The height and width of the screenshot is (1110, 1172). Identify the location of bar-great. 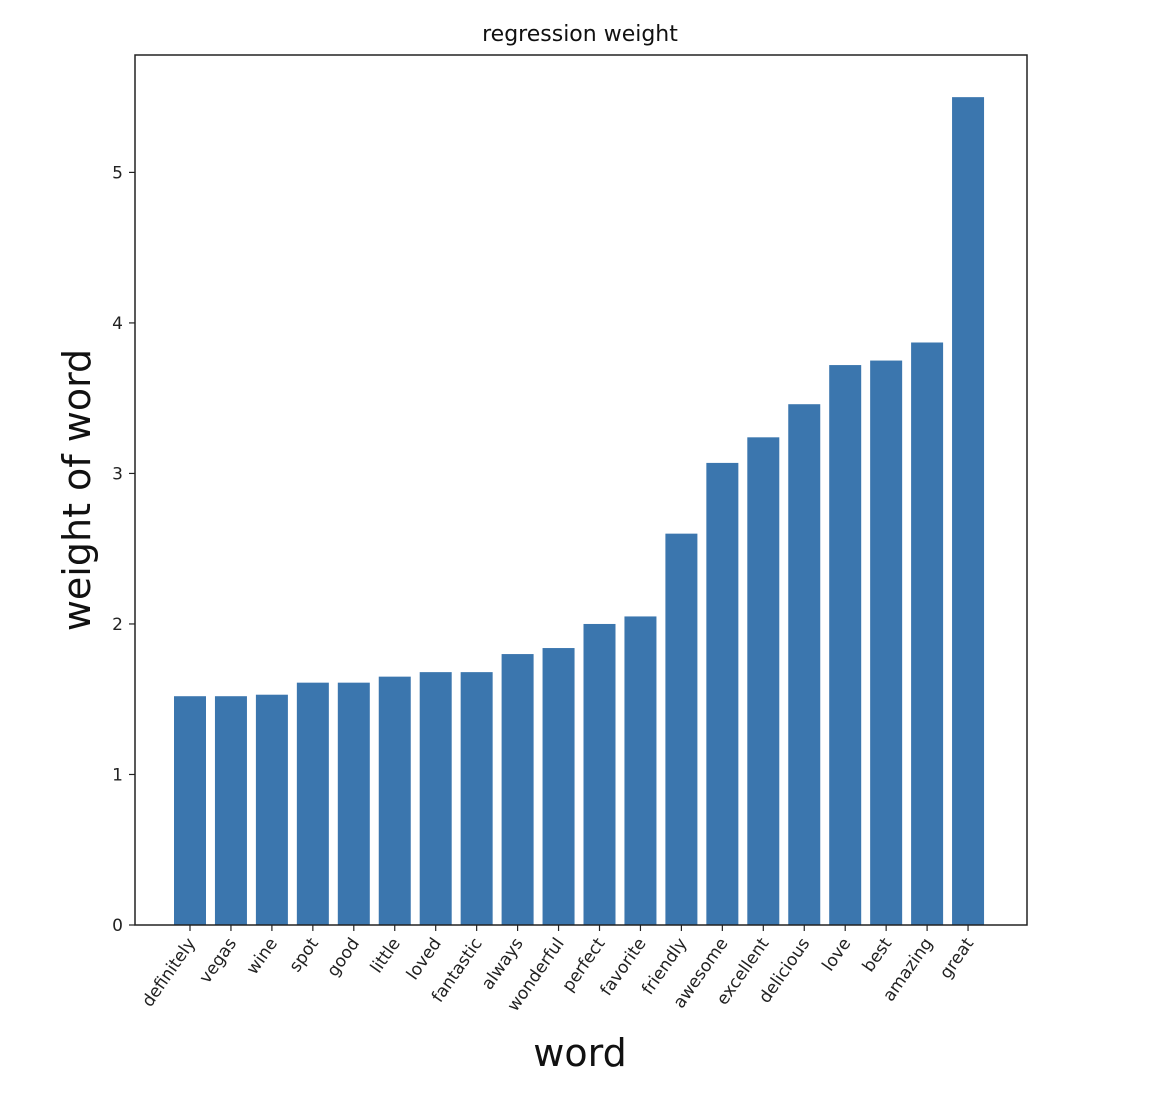
(968, 511).